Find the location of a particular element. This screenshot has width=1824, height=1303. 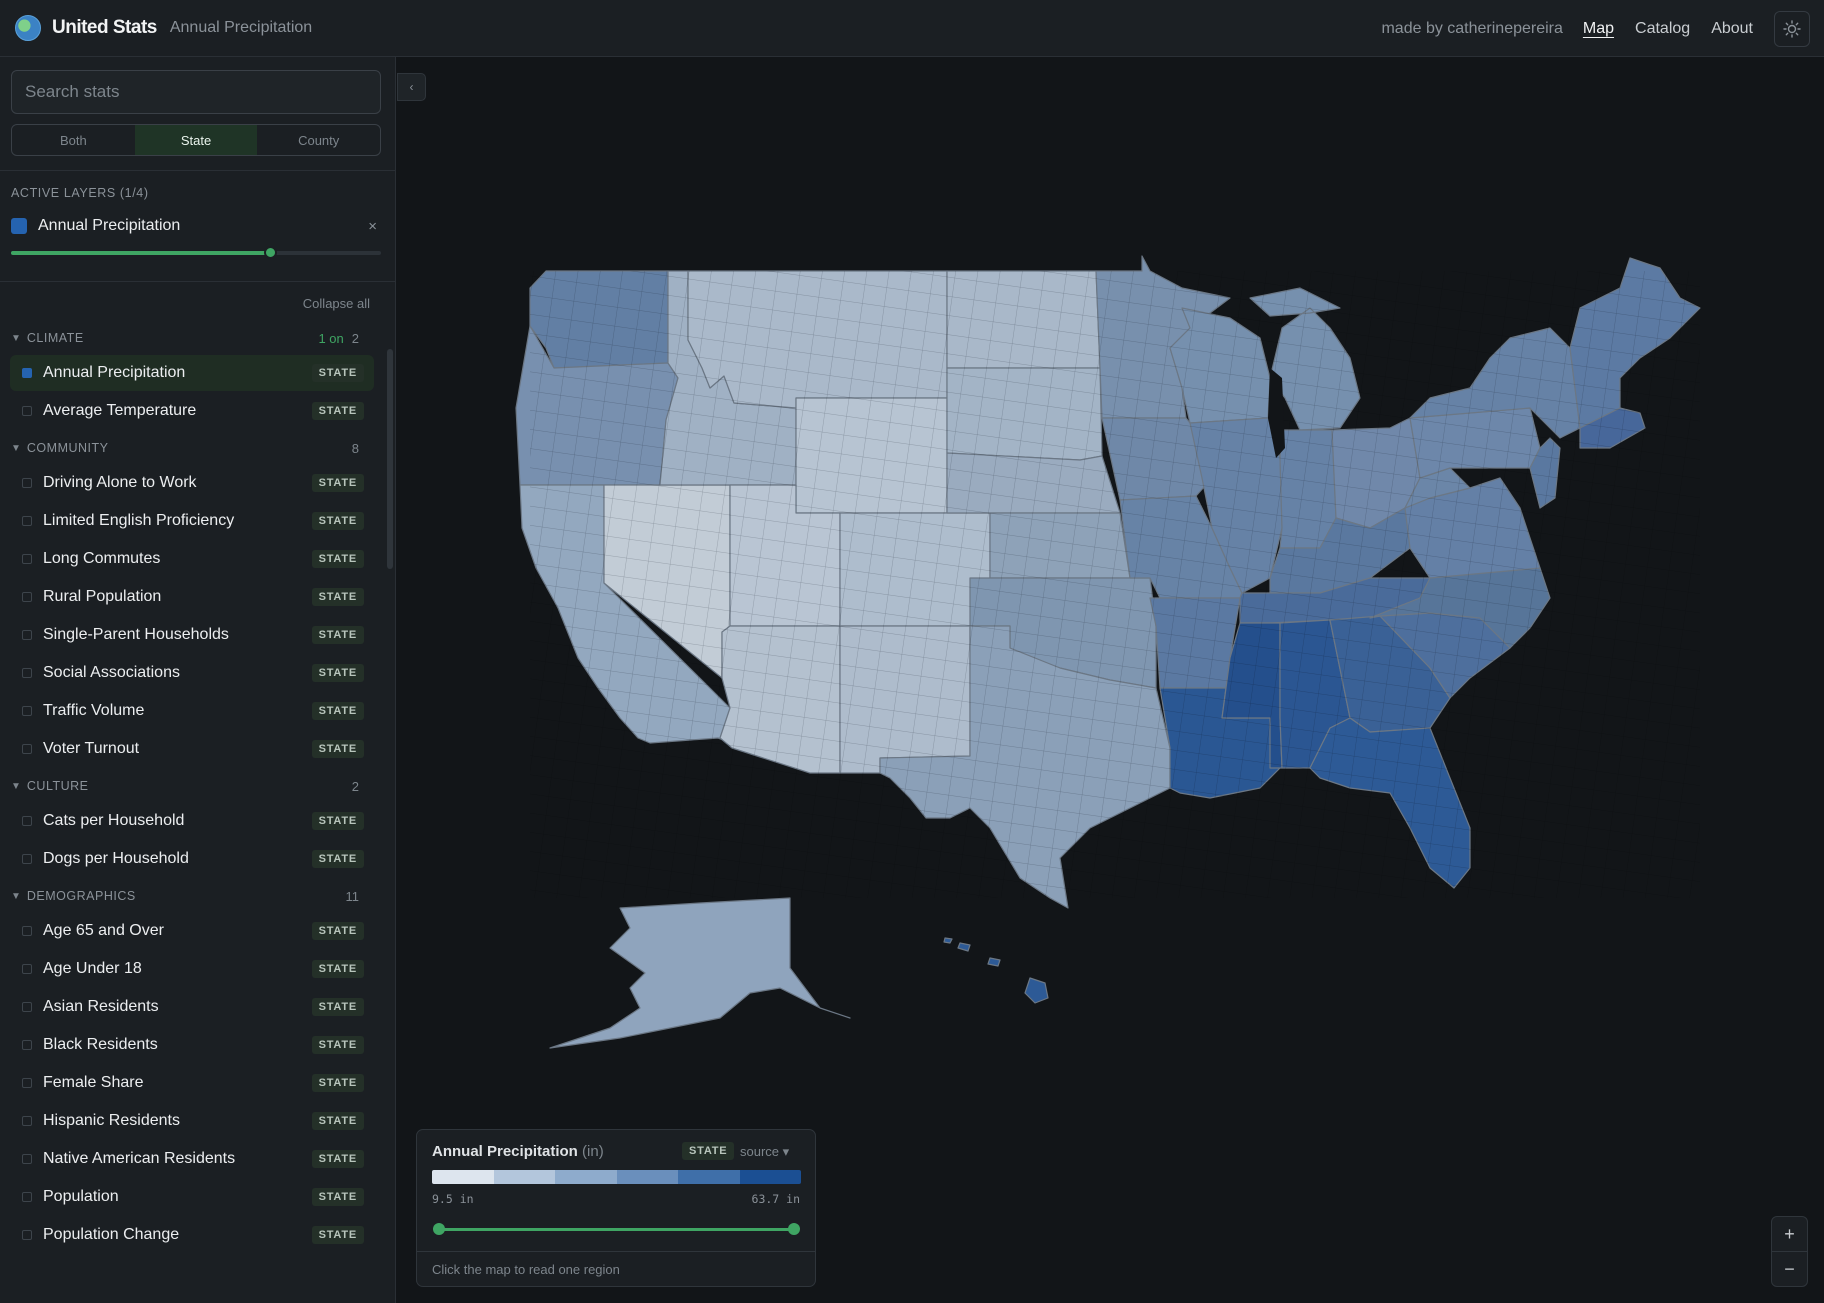

stat-item: Cats per Household STATE is located at coordinates (192, 821).